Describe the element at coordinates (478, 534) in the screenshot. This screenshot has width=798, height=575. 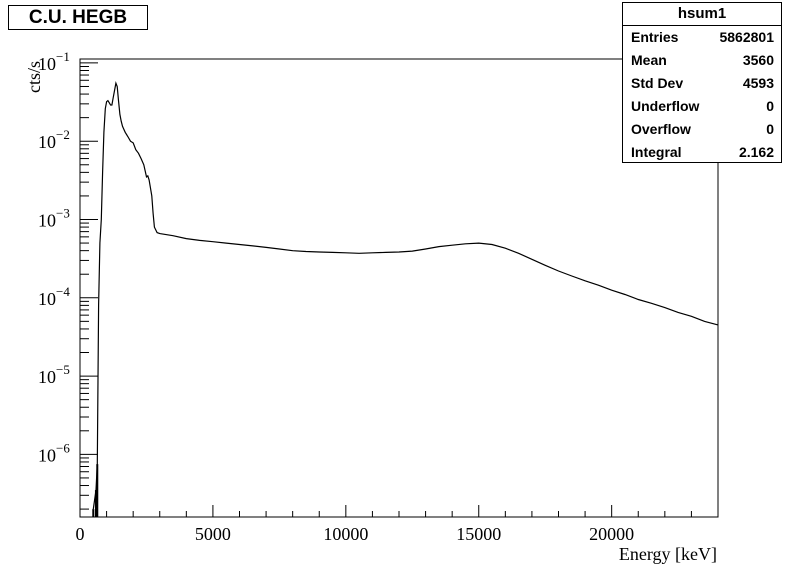
I see `x-tick-label: 15000` at that location.